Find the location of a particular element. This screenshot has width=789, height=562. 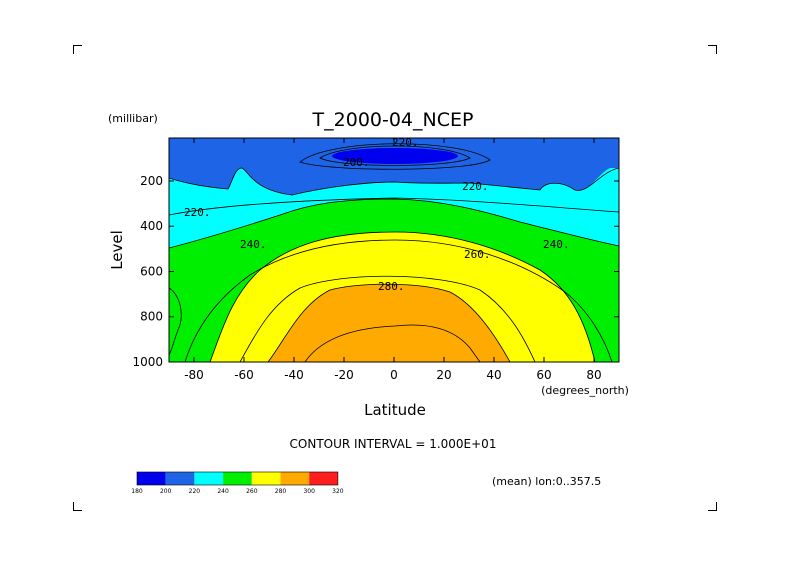

y-tick-label: 800 is located at coordinates (151, 317).